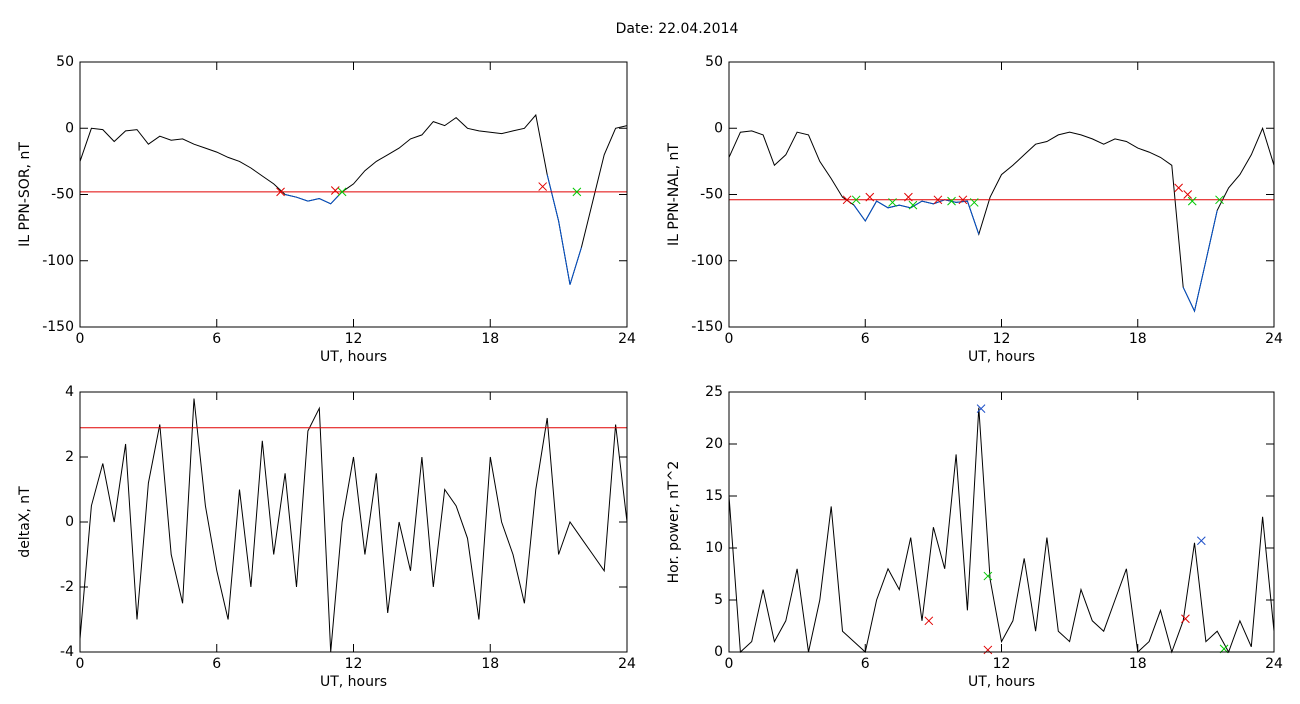 This screenshot has height=704, width=1300. I want to click on y-tick-label: 20, so click(714, 444).